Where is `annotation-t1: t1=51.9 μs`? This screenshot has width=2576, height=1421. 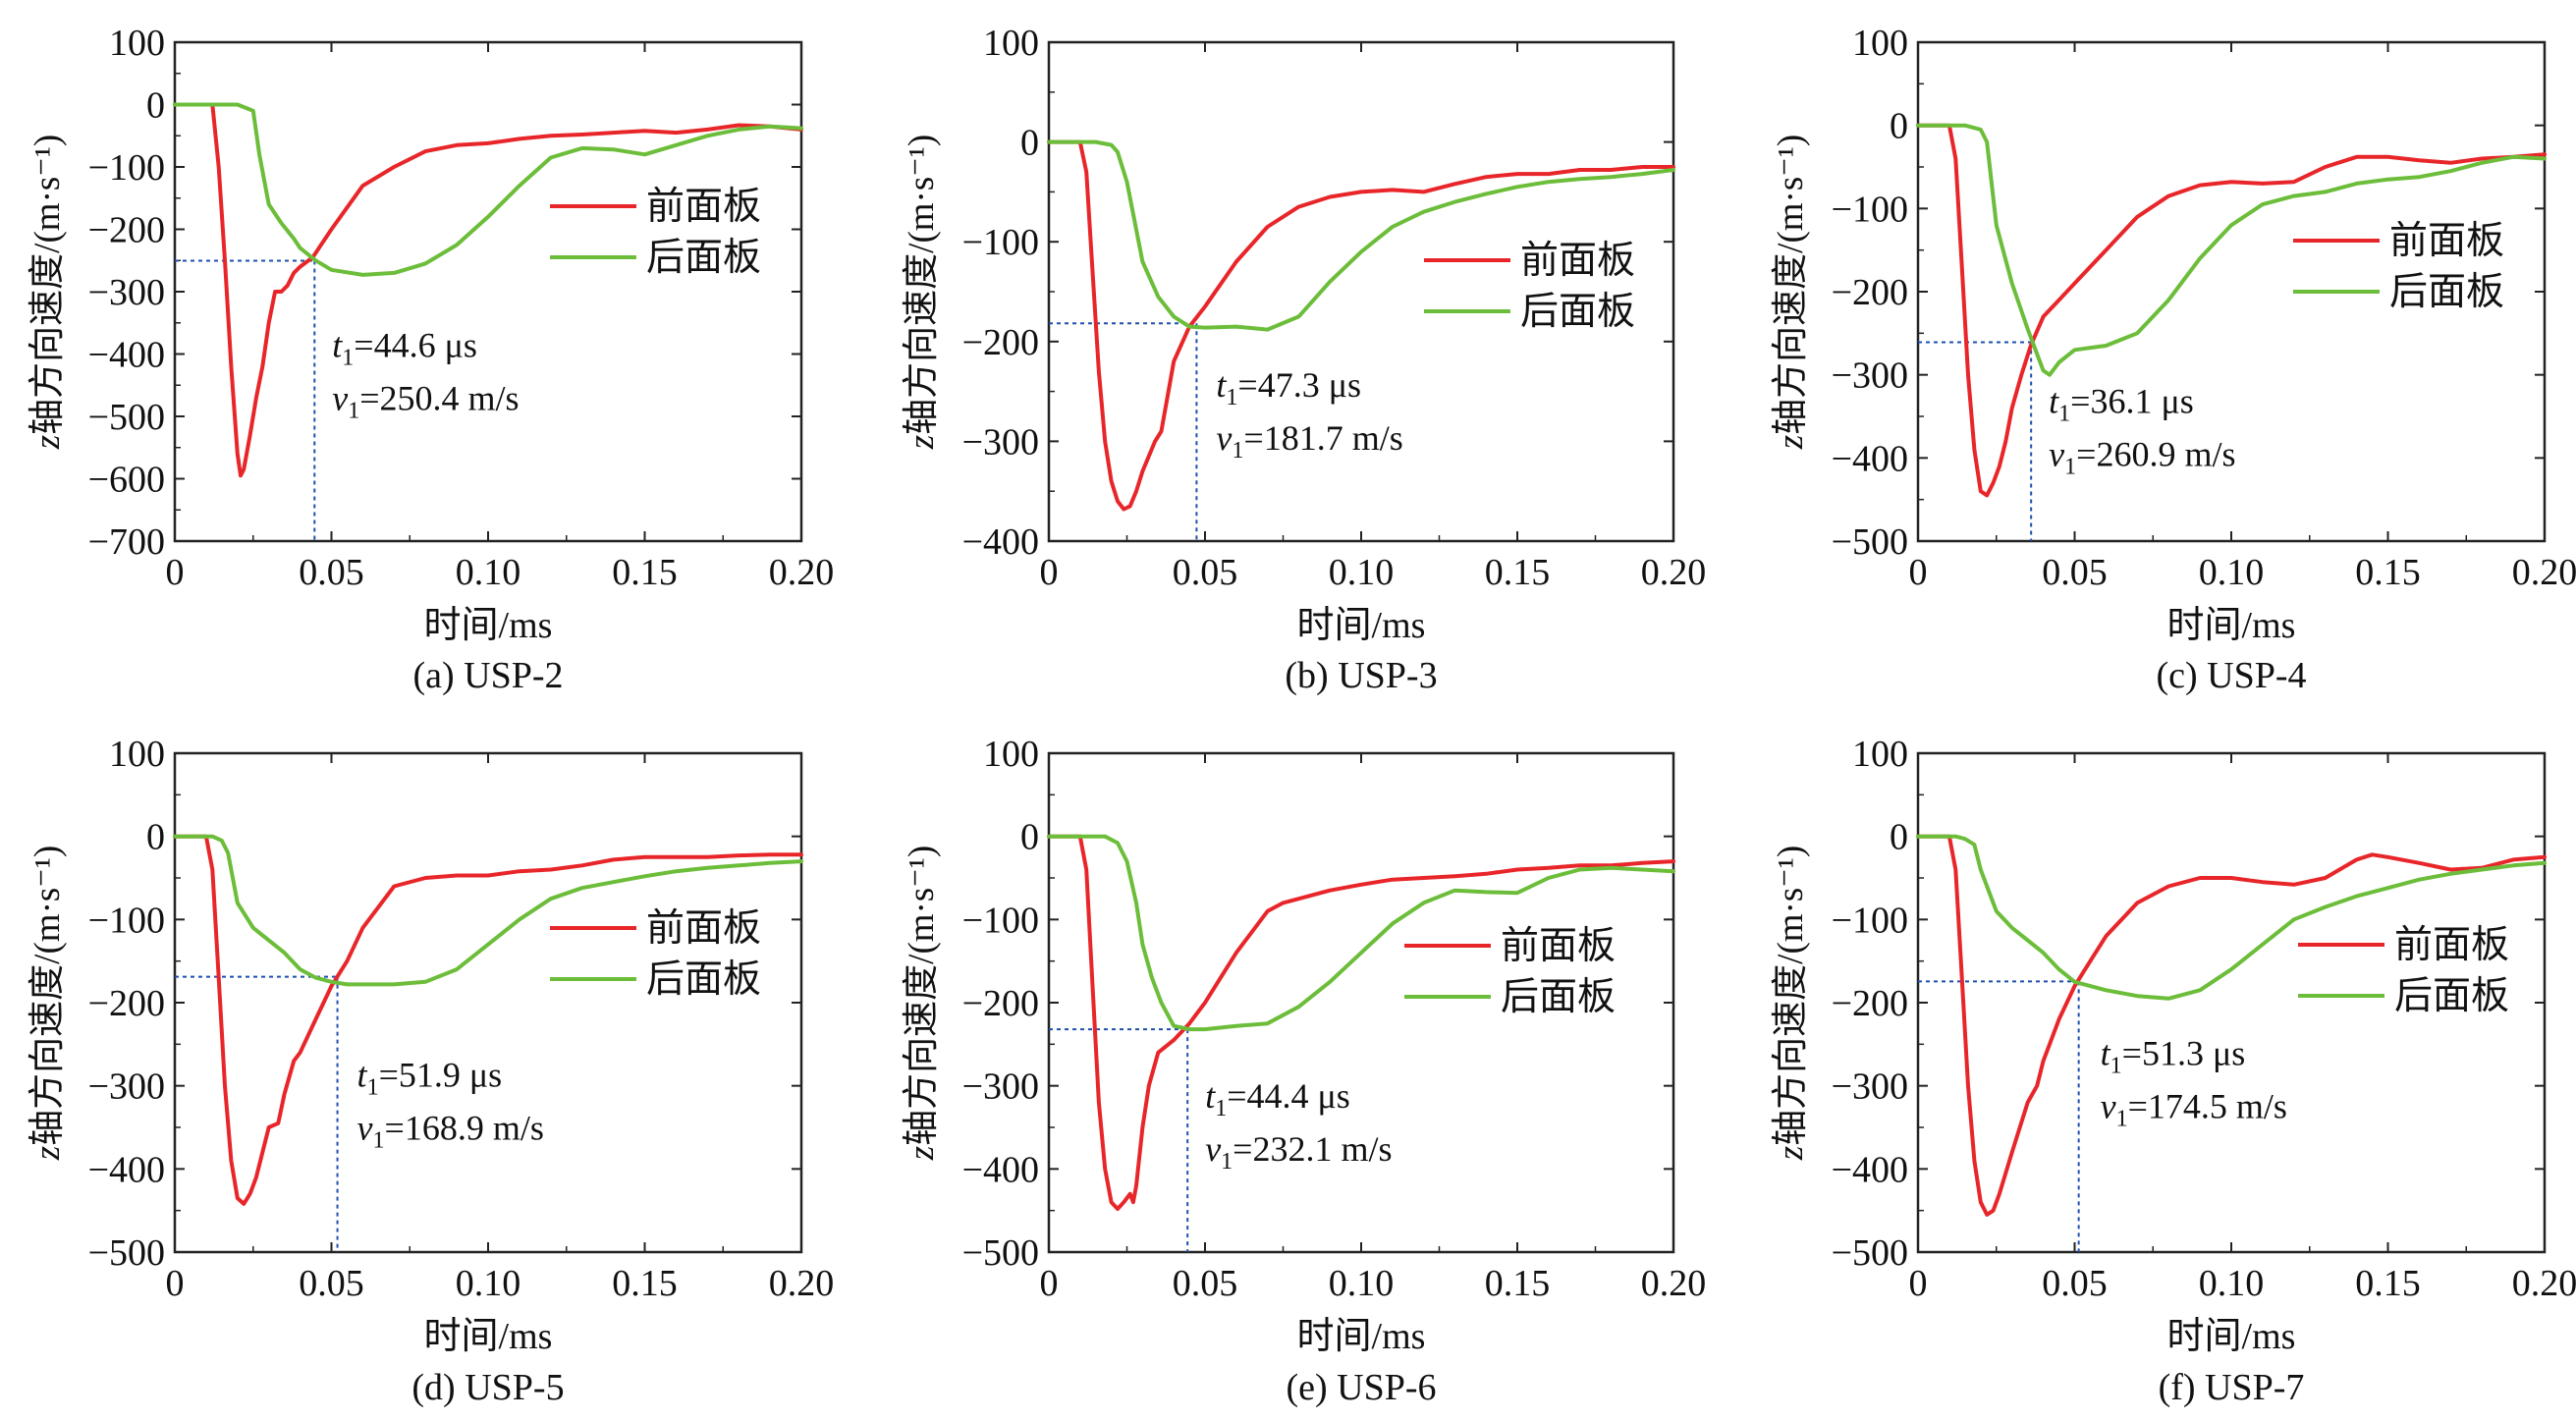 annotation-t1: t1=51.9 μs is located at coordinates (430, 1078).